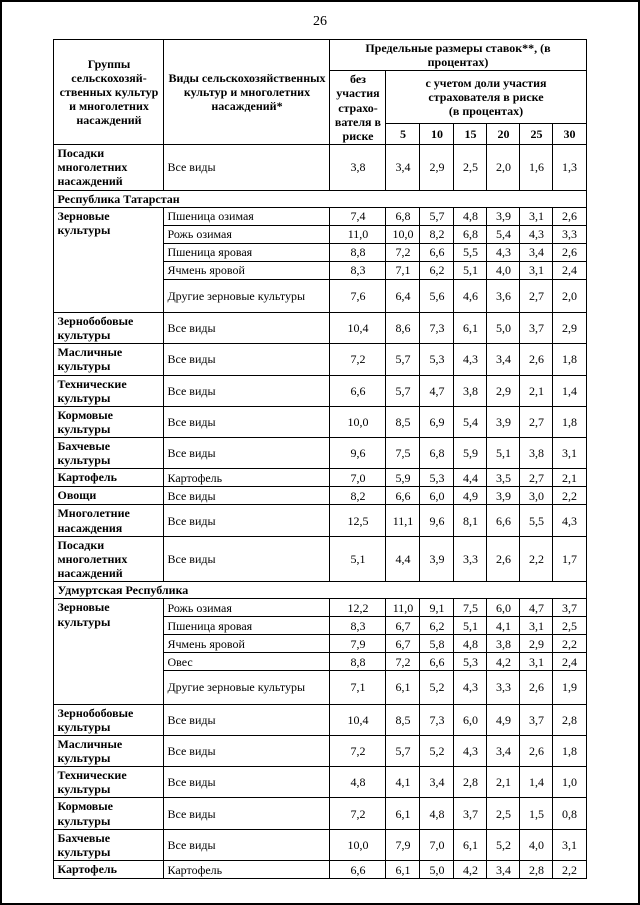 The image size is (640, 905). I want to click on rate-value: 7,2, so click(358, 813).